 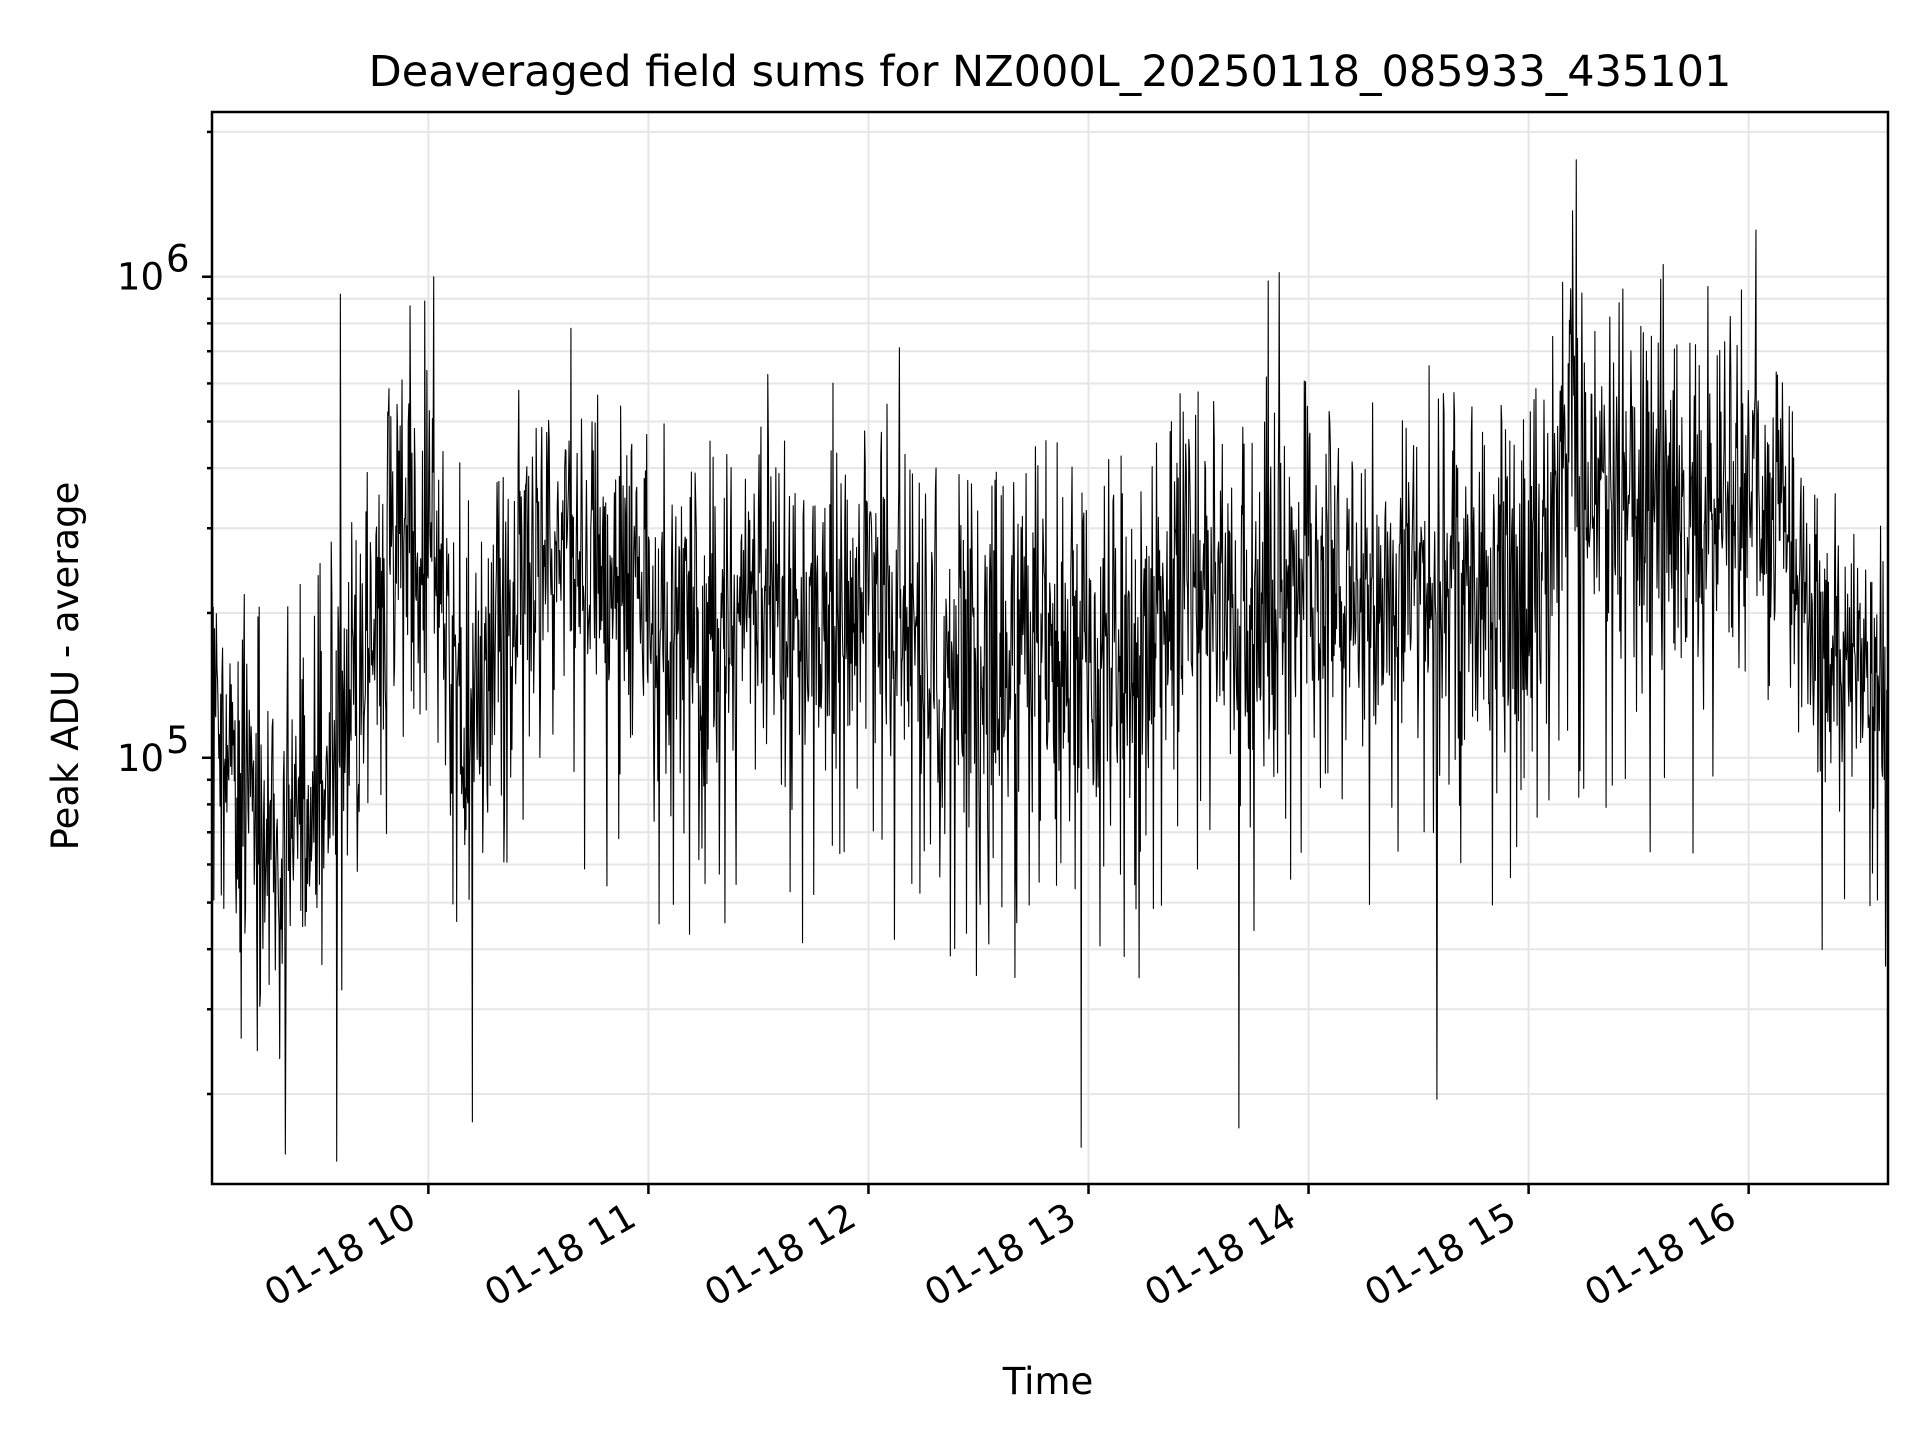 I want to click on y-tick-label-exponent: 6, so click(x=178, y=259).